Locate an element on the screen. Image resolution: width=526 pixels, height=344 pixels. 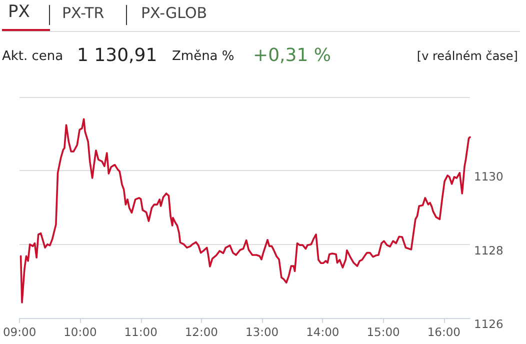
y-tick-label: 1128 is located at coordinates (489, 250).